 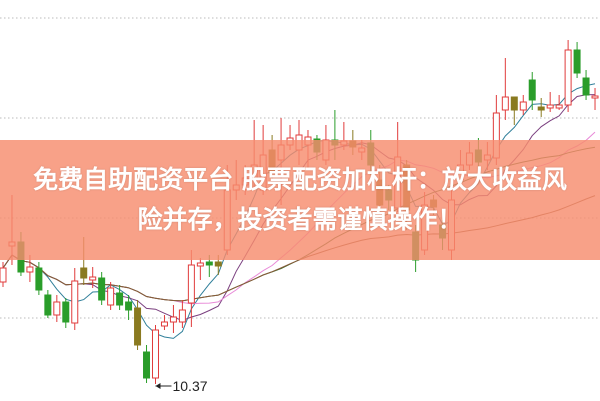 I want to click on min-annotation: 10.37, so click(x=181, y=386).